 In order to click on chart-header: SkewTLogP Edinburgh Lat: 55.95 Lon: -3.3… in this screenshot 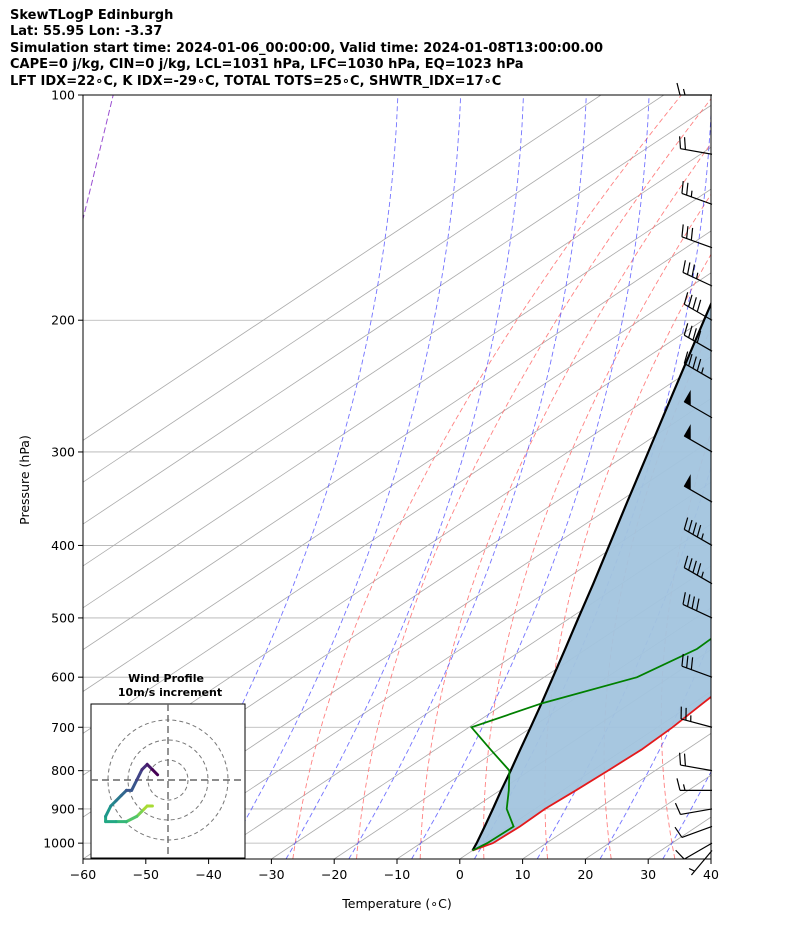, I will do `click(306, 49)`.